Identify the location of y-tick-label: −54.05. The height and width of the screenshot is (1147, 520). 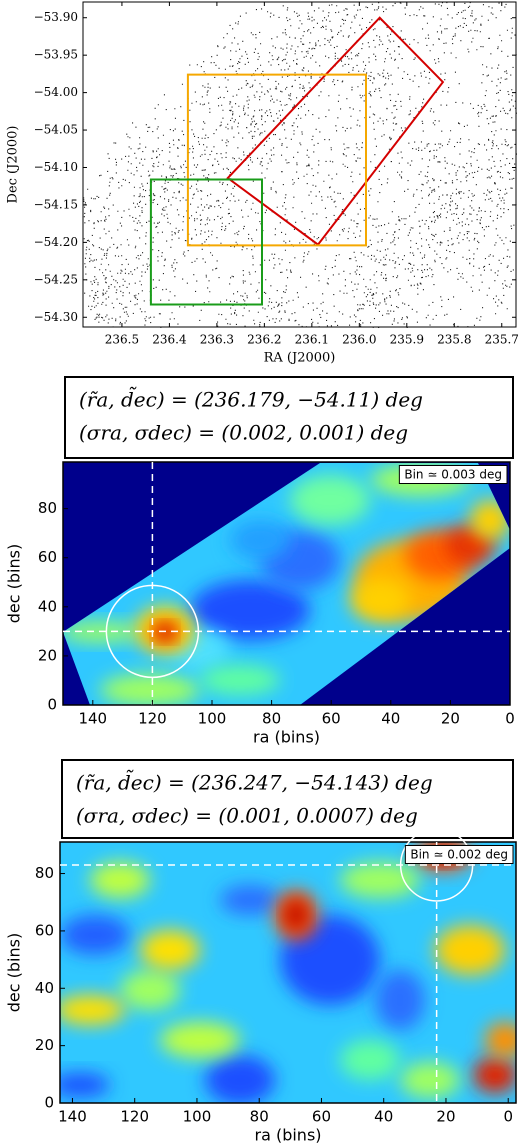
(56, 130).